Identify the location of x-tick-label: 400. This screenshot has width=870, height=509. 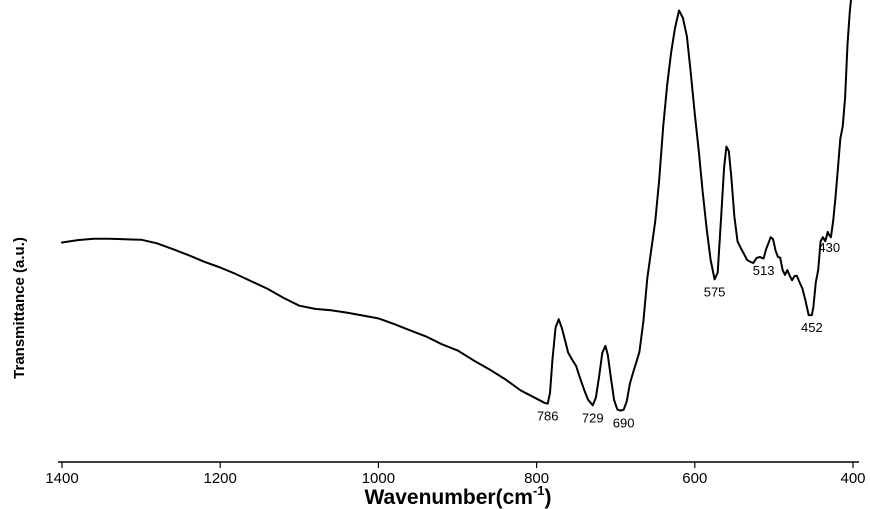
(852, 478).